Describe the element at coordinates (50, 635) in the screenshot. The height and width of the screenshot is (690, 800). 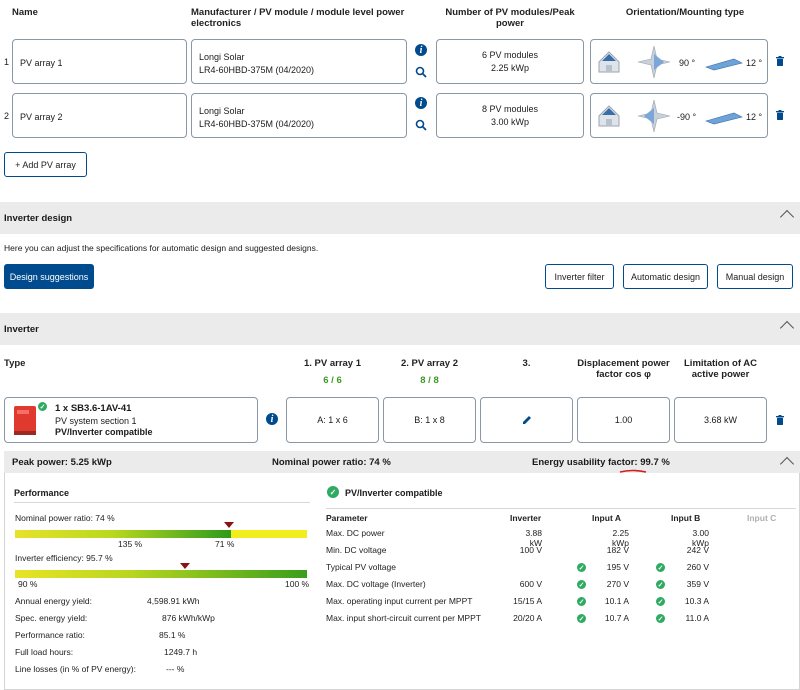
I see `perf-row-label: Performance ratio:` at that location.